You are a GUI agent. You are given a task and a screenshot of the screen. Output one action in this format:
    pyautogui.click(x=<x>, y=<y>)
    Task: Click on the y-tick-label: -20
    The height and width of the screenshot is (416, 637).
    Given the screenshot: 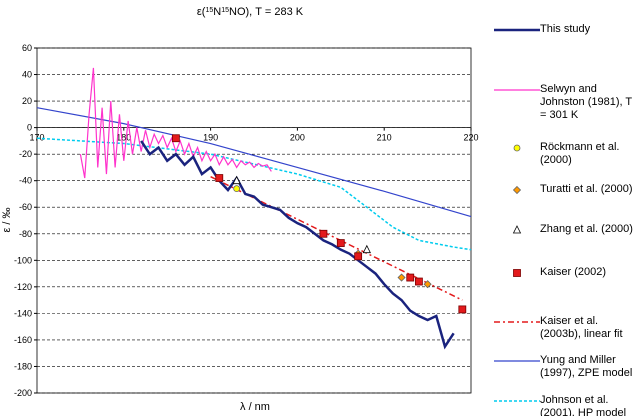 What is the action you would take?
    pyautogui.click(x=25, y=154)
    